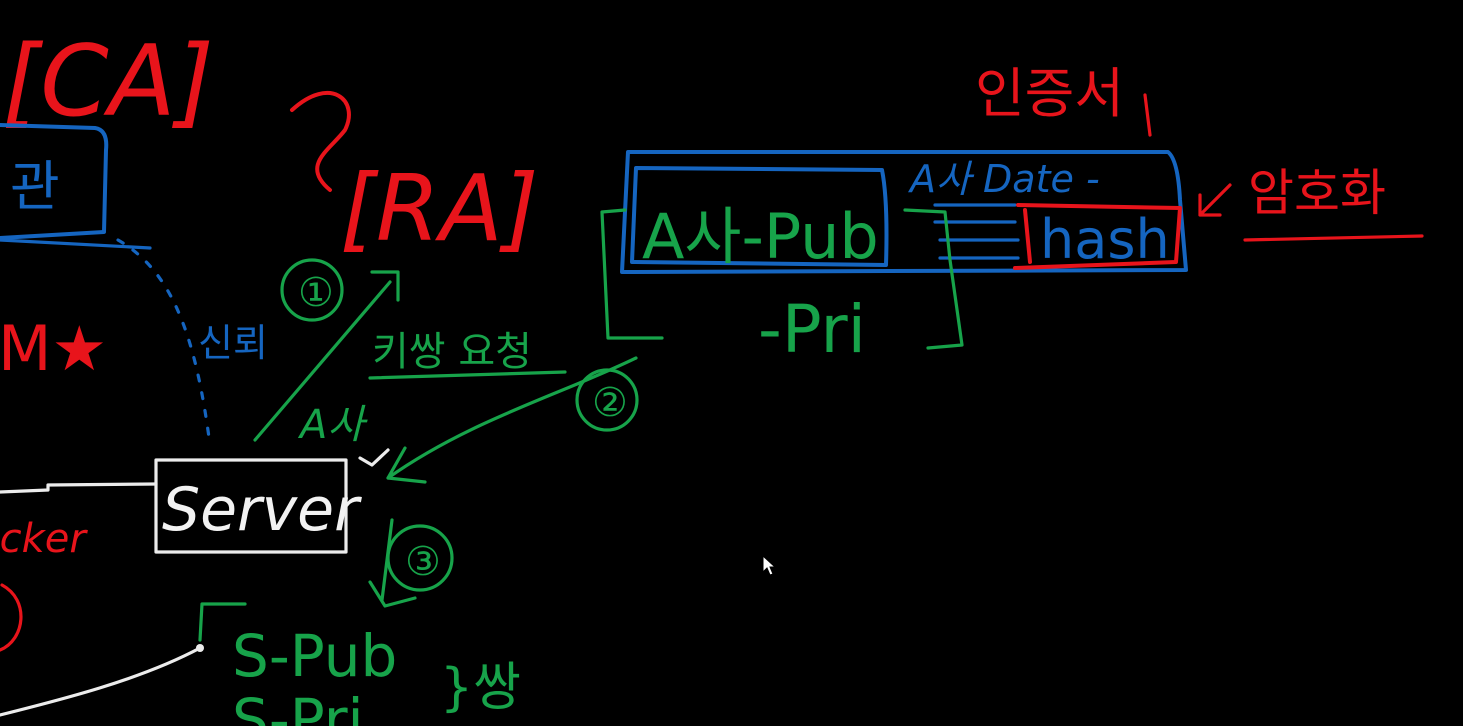 The image size is (1463, 726). I want to click on step3-arrow, so click(392, 563).